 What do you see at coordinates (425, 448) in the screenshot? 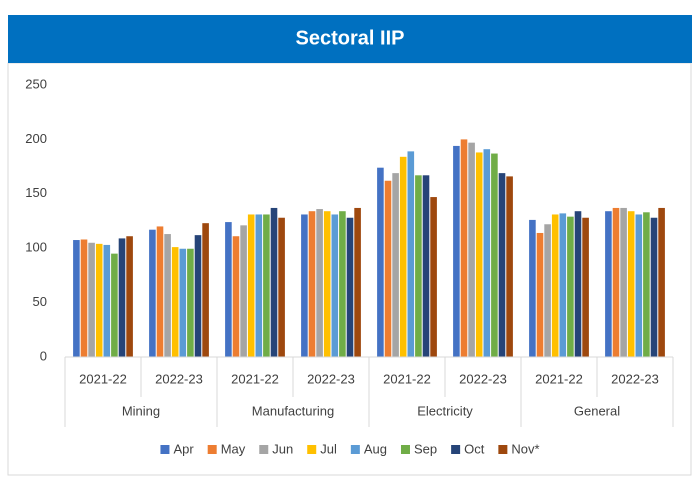
I see `legend-label: Sep` at bounding box center [425, 448].